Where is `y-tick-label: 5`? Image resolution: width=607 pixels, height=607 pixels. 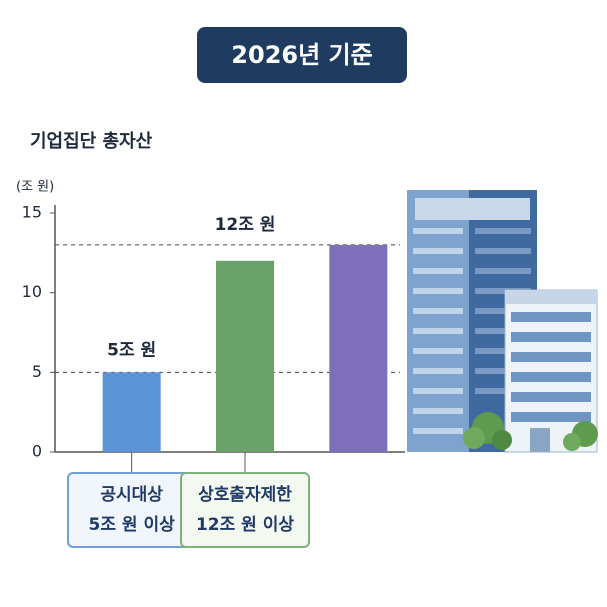 y-tick-label: 5 is located at coordinates (37, 371).